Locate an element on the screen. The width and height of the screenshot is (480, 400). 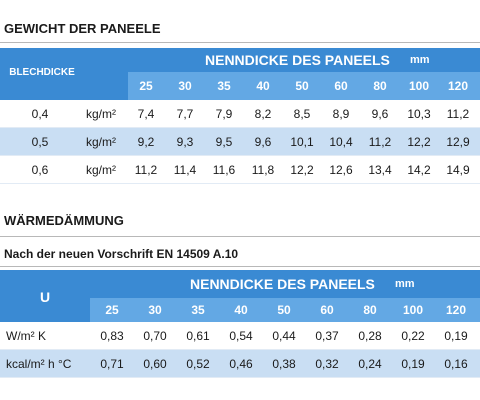
cell: 0,71 is located at coordinates (112, 364).